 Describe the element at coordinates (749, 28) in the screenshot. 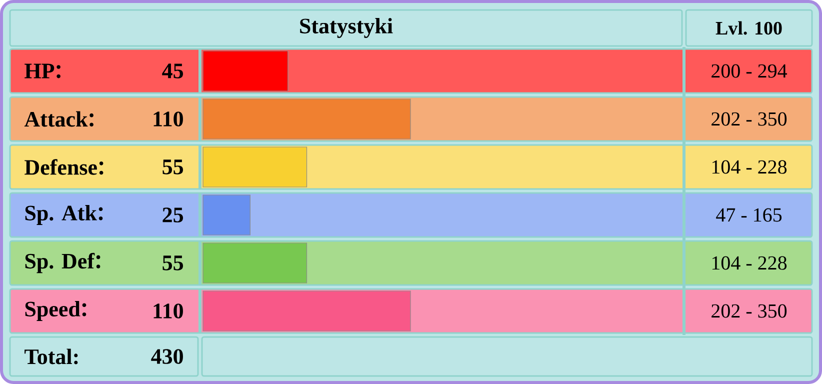

I see `text: Lvl. 100` at that location.